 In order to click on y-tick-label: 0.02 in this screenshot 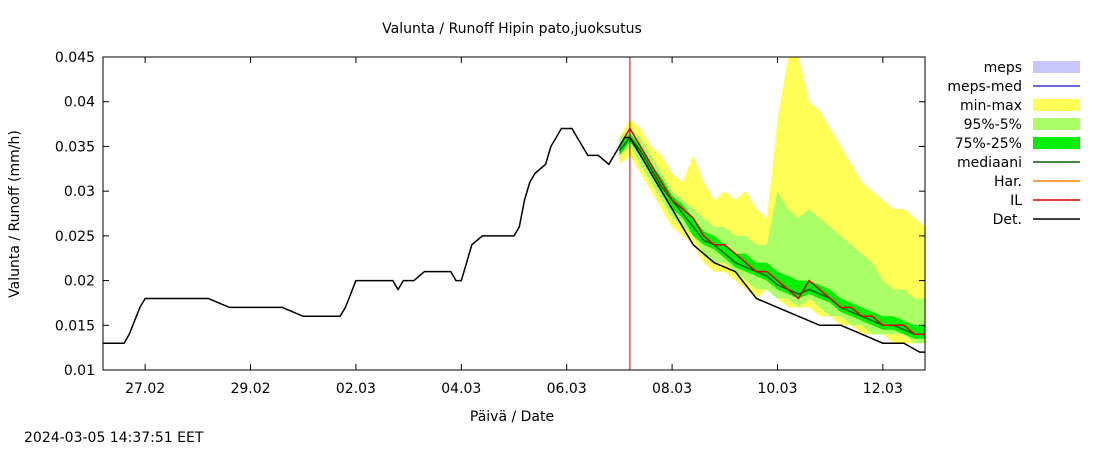, I will do `click(79, 282)`.